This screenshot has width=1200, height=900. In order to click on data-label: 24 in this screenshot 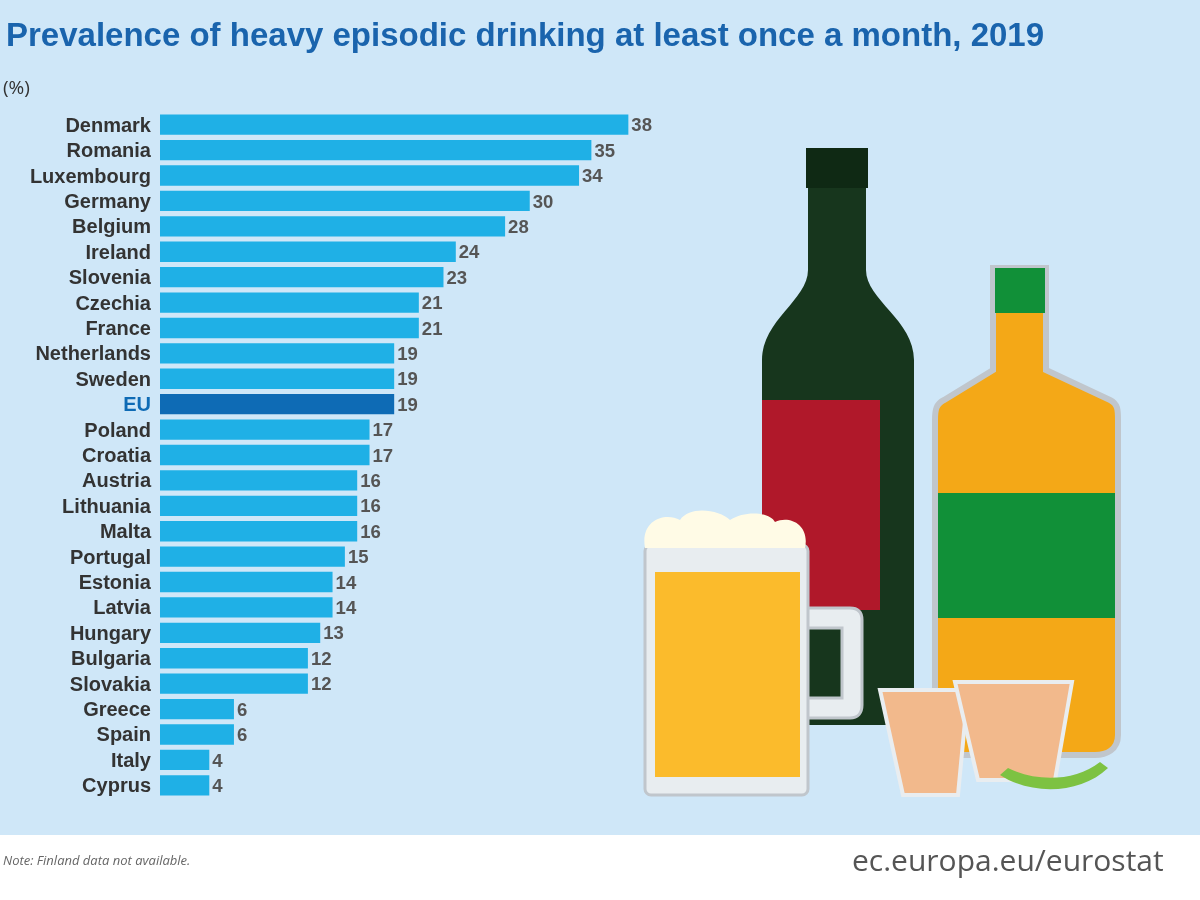, I will do `click(469, 252)`.